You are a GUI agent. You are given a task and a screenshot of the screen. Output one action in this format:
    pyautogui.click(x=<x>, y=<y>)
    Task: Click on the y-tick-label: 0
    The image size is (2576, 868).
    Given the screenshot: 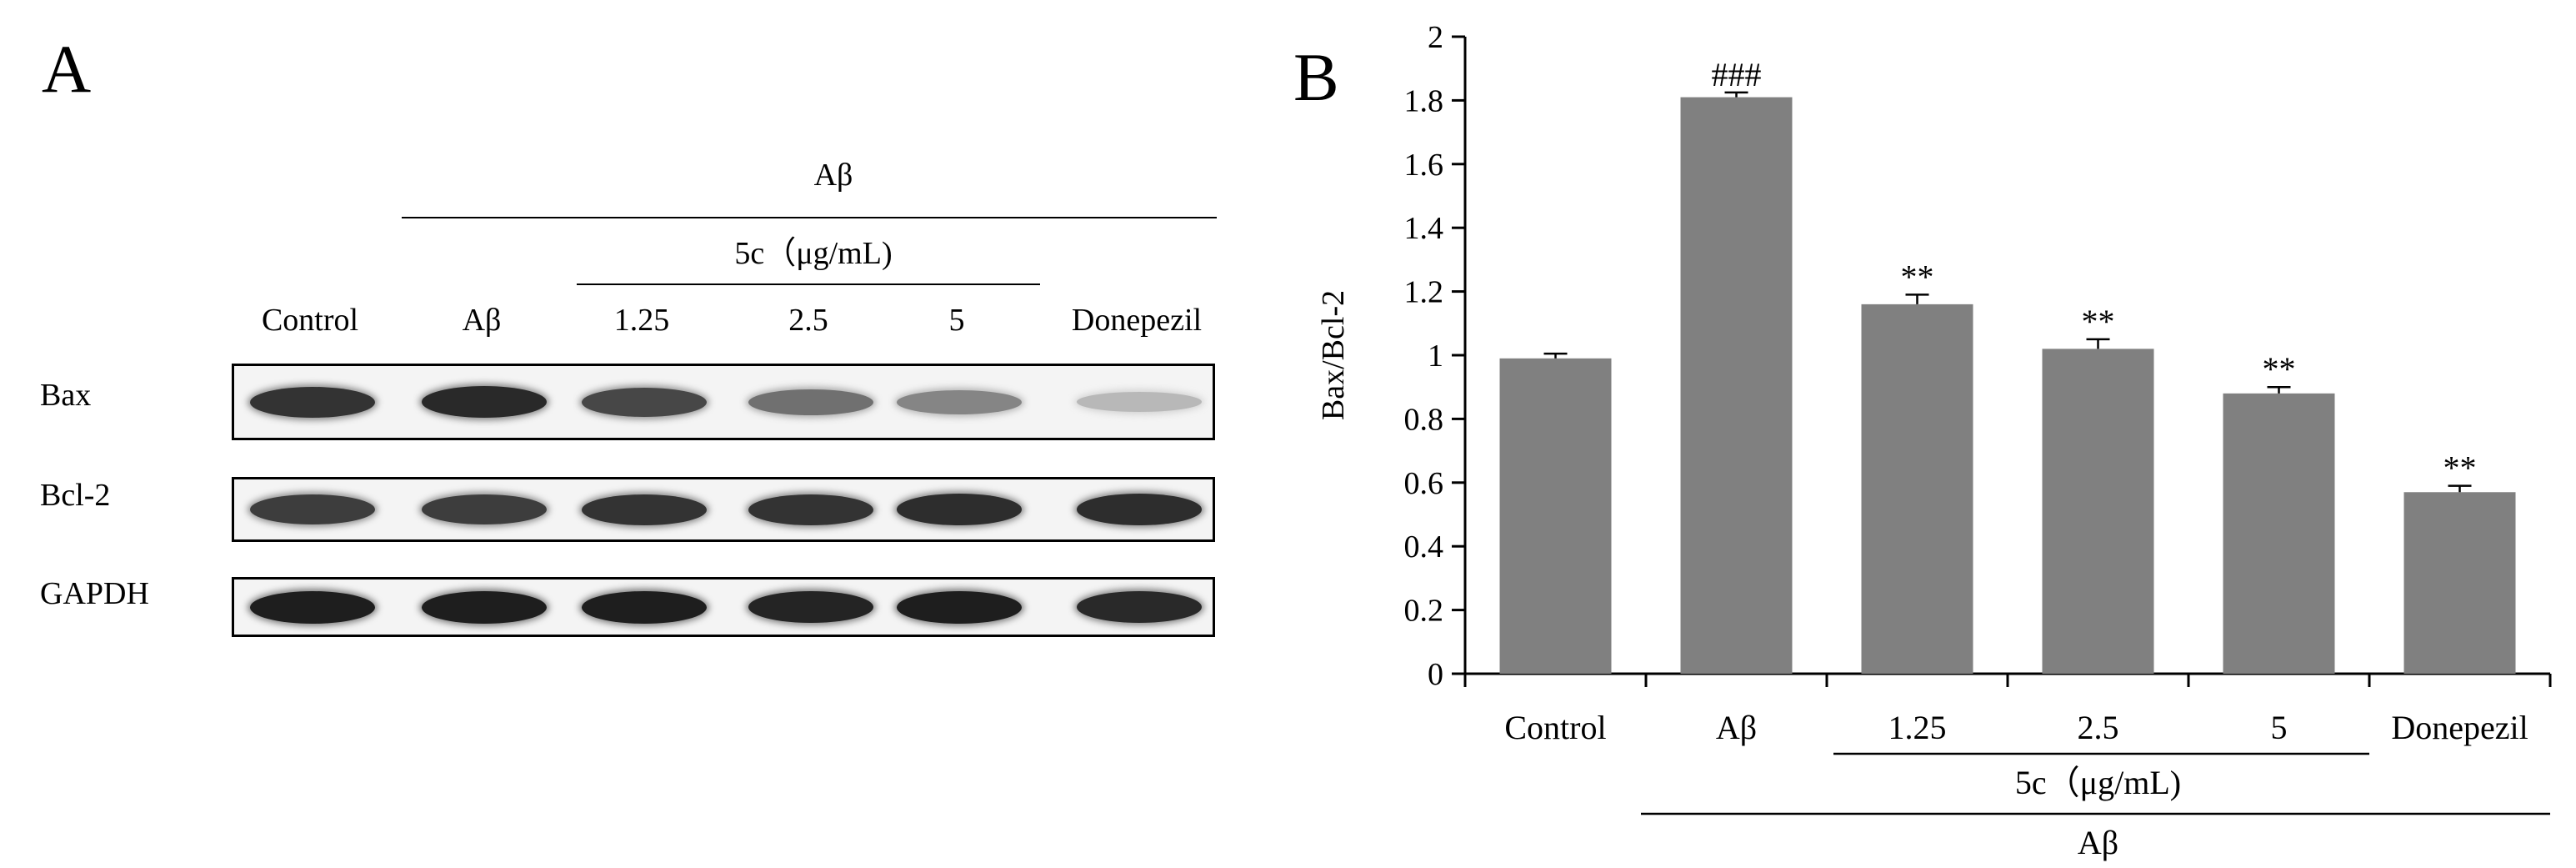 What is the action you would take?
    pyautogui.click(x=1435, y=675)
    